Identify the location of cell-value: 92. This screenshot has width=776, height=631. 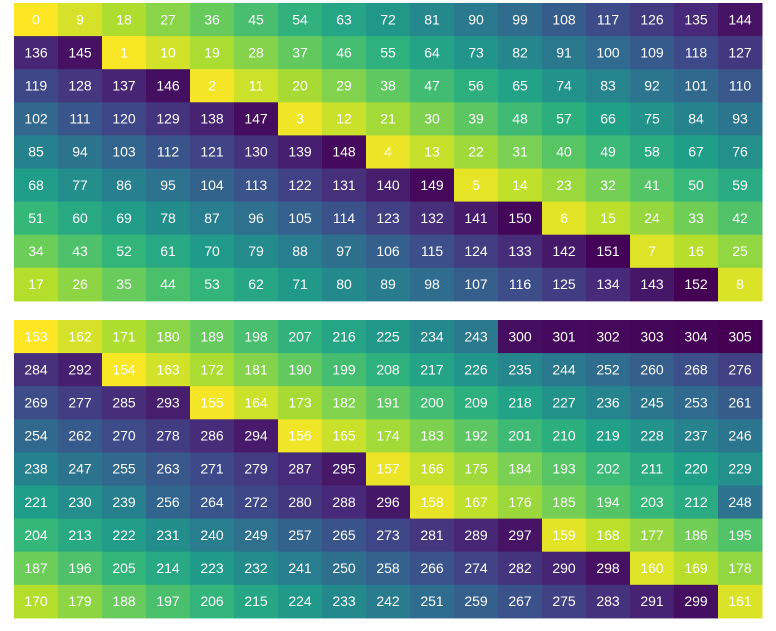
(652, 85).